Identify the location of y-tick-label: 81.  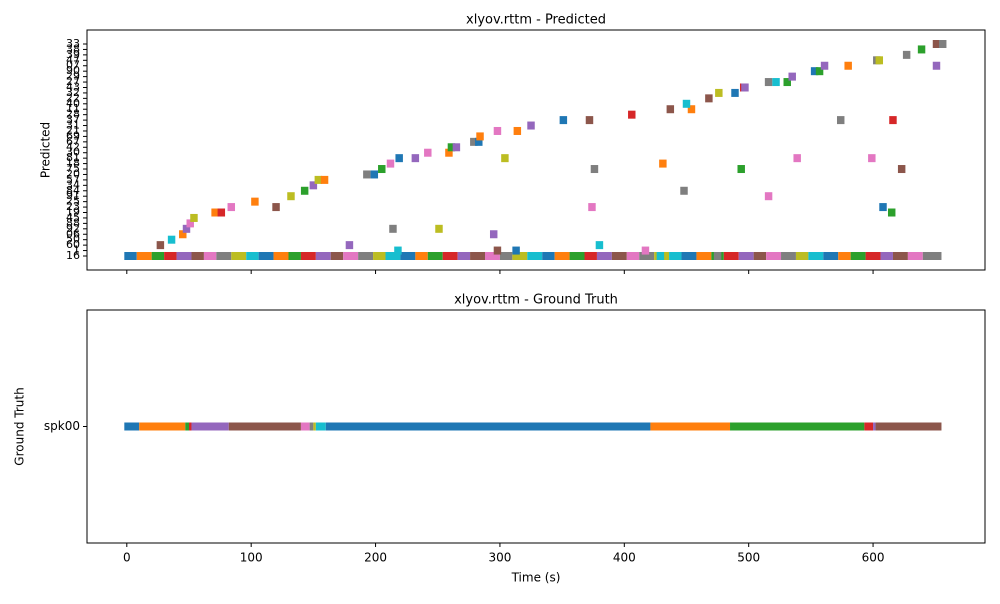
(73, 157).